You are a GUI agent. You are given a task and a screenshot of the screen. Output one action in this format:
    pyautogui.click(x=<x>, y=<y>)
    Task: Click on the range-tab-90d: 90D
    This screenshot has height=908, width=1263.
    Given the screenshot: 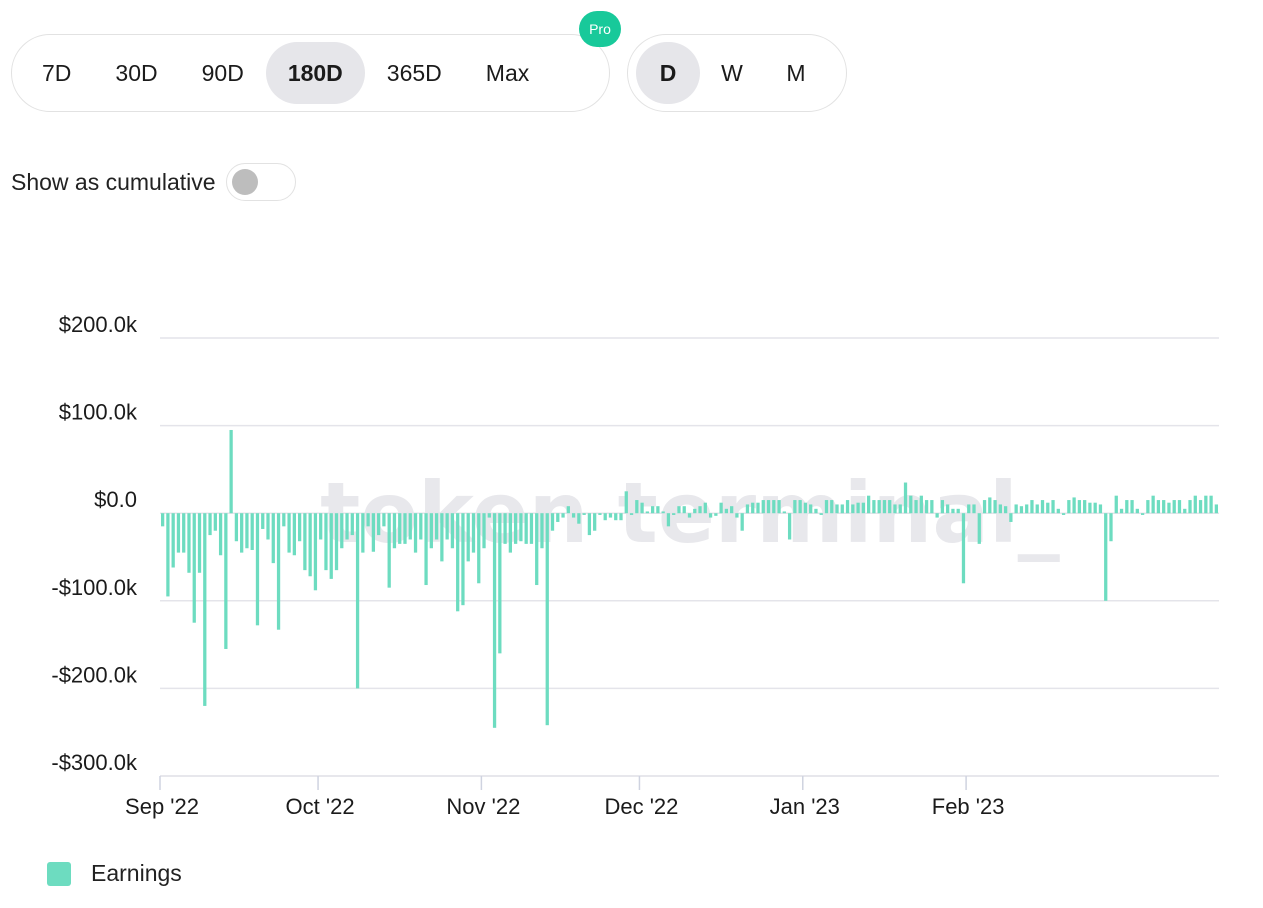 What is the action you would take?
    pyautogui.click(x=222, y=72)
    